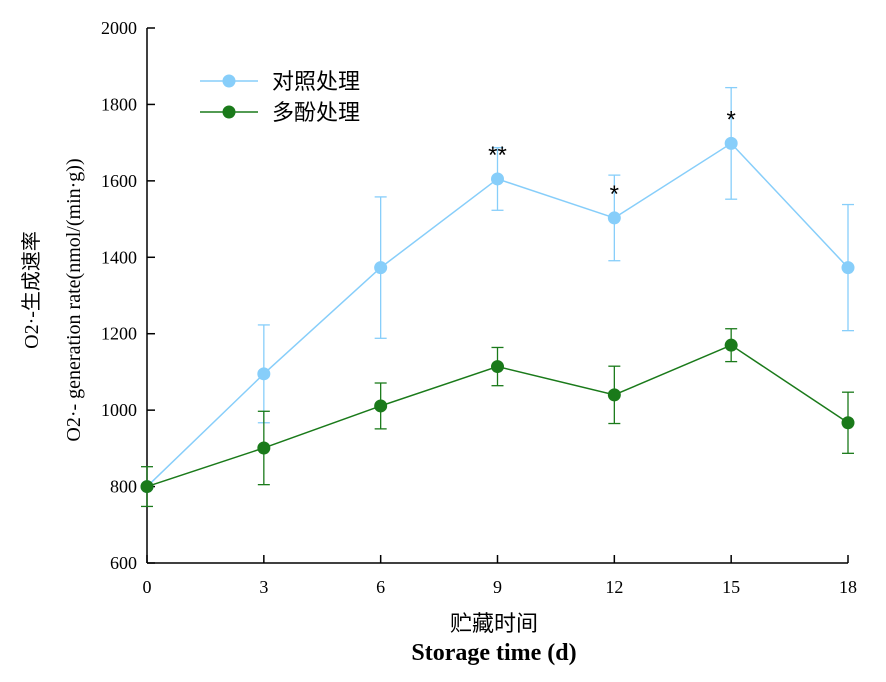  What do you see at coordinates (119, 410) in the screenshot?
I see `y-tick-label: 1000` at bounding box center [119, 410].